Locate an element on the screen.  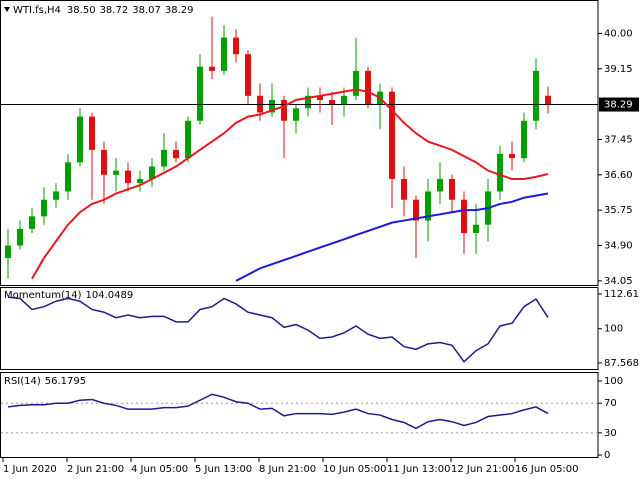
low-label: 38.07 is located at coordinates (146, 10).